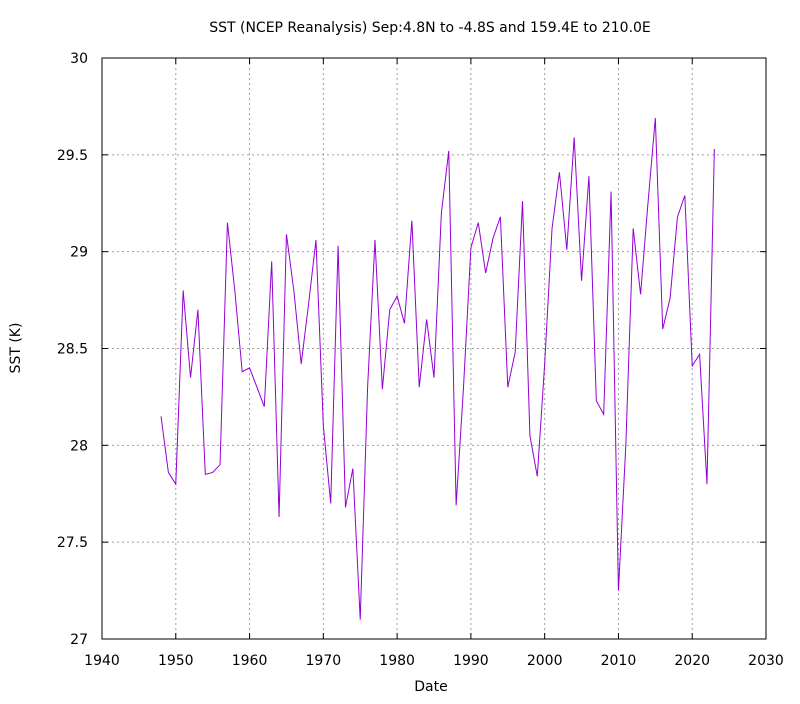  Describe the element at coordinates (79, 59) in the screenshot. I see `y-tick-label: 30` at that location.